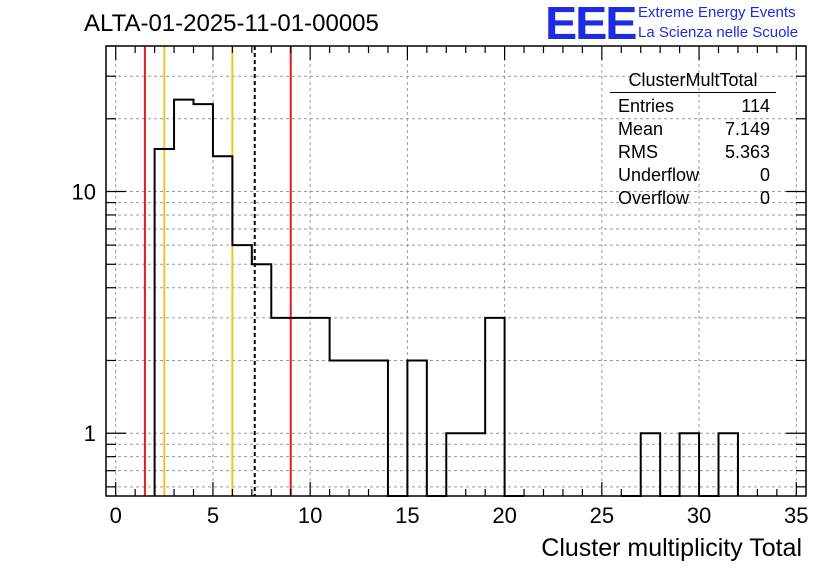 This screenshot has width=836, height=572. What do you see at coordinates (693, 81) in the screenshot?
I see `stats-title: ClusterMultTotal` at bounding box center [693, 81].